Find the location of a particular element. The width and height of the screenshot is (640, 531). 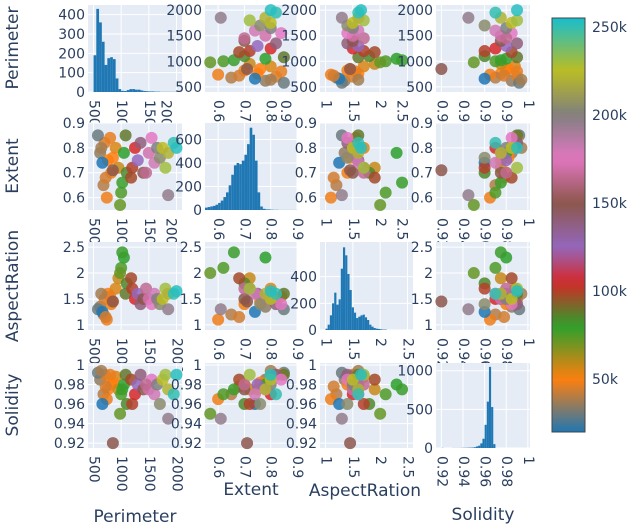

y-tick-label: 1000 is located at coordinates (415, 62).